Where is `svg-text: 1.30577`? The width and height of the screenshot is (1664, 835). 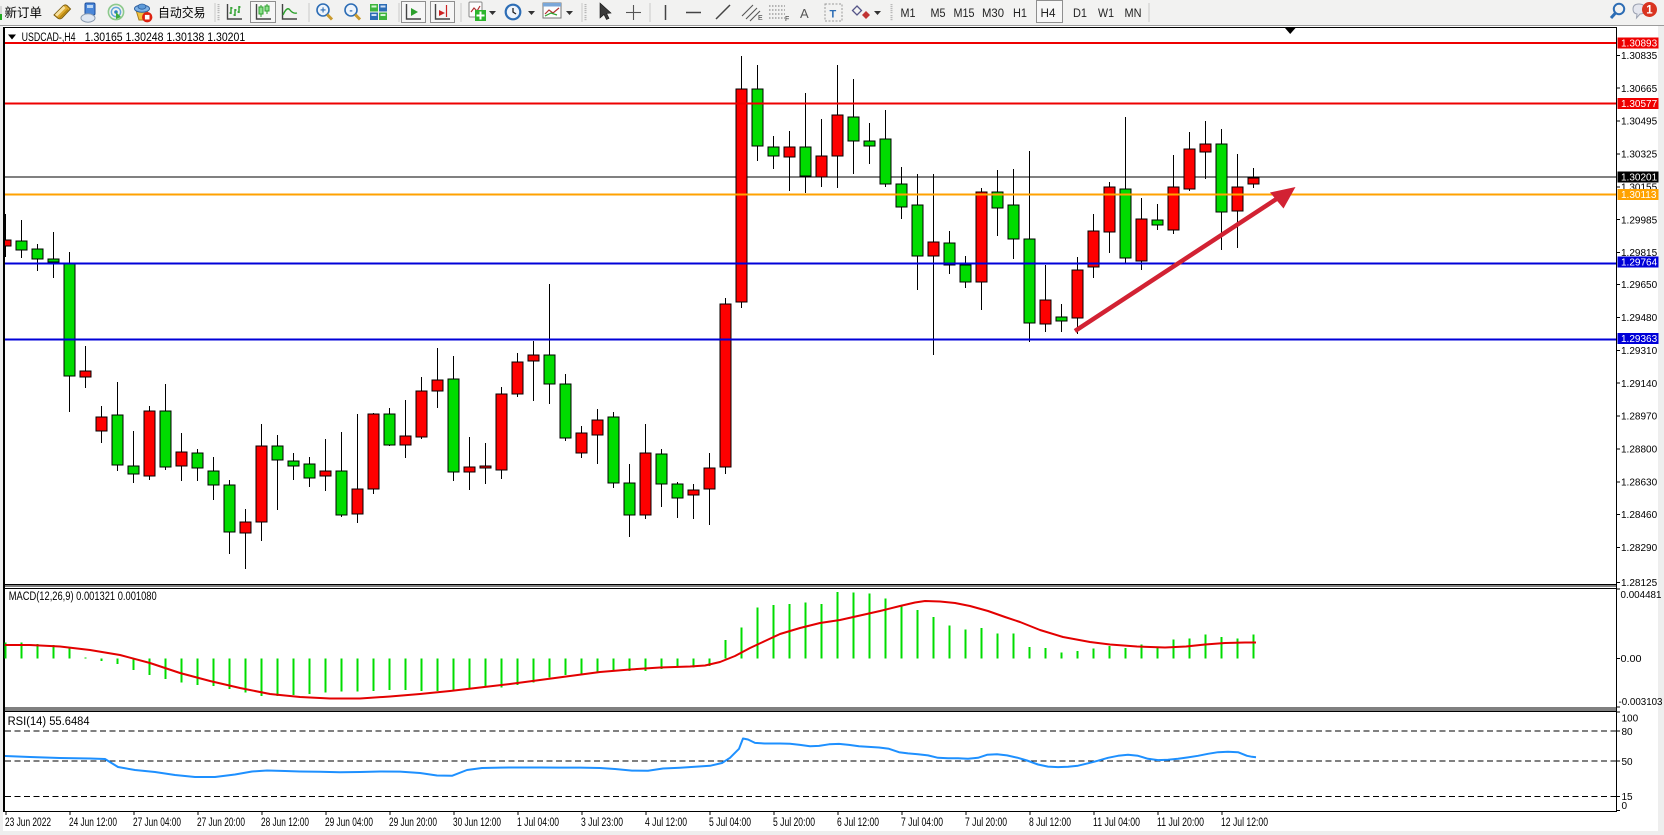
svg-text: 1.30577 is located at coordinates (1639, 104).